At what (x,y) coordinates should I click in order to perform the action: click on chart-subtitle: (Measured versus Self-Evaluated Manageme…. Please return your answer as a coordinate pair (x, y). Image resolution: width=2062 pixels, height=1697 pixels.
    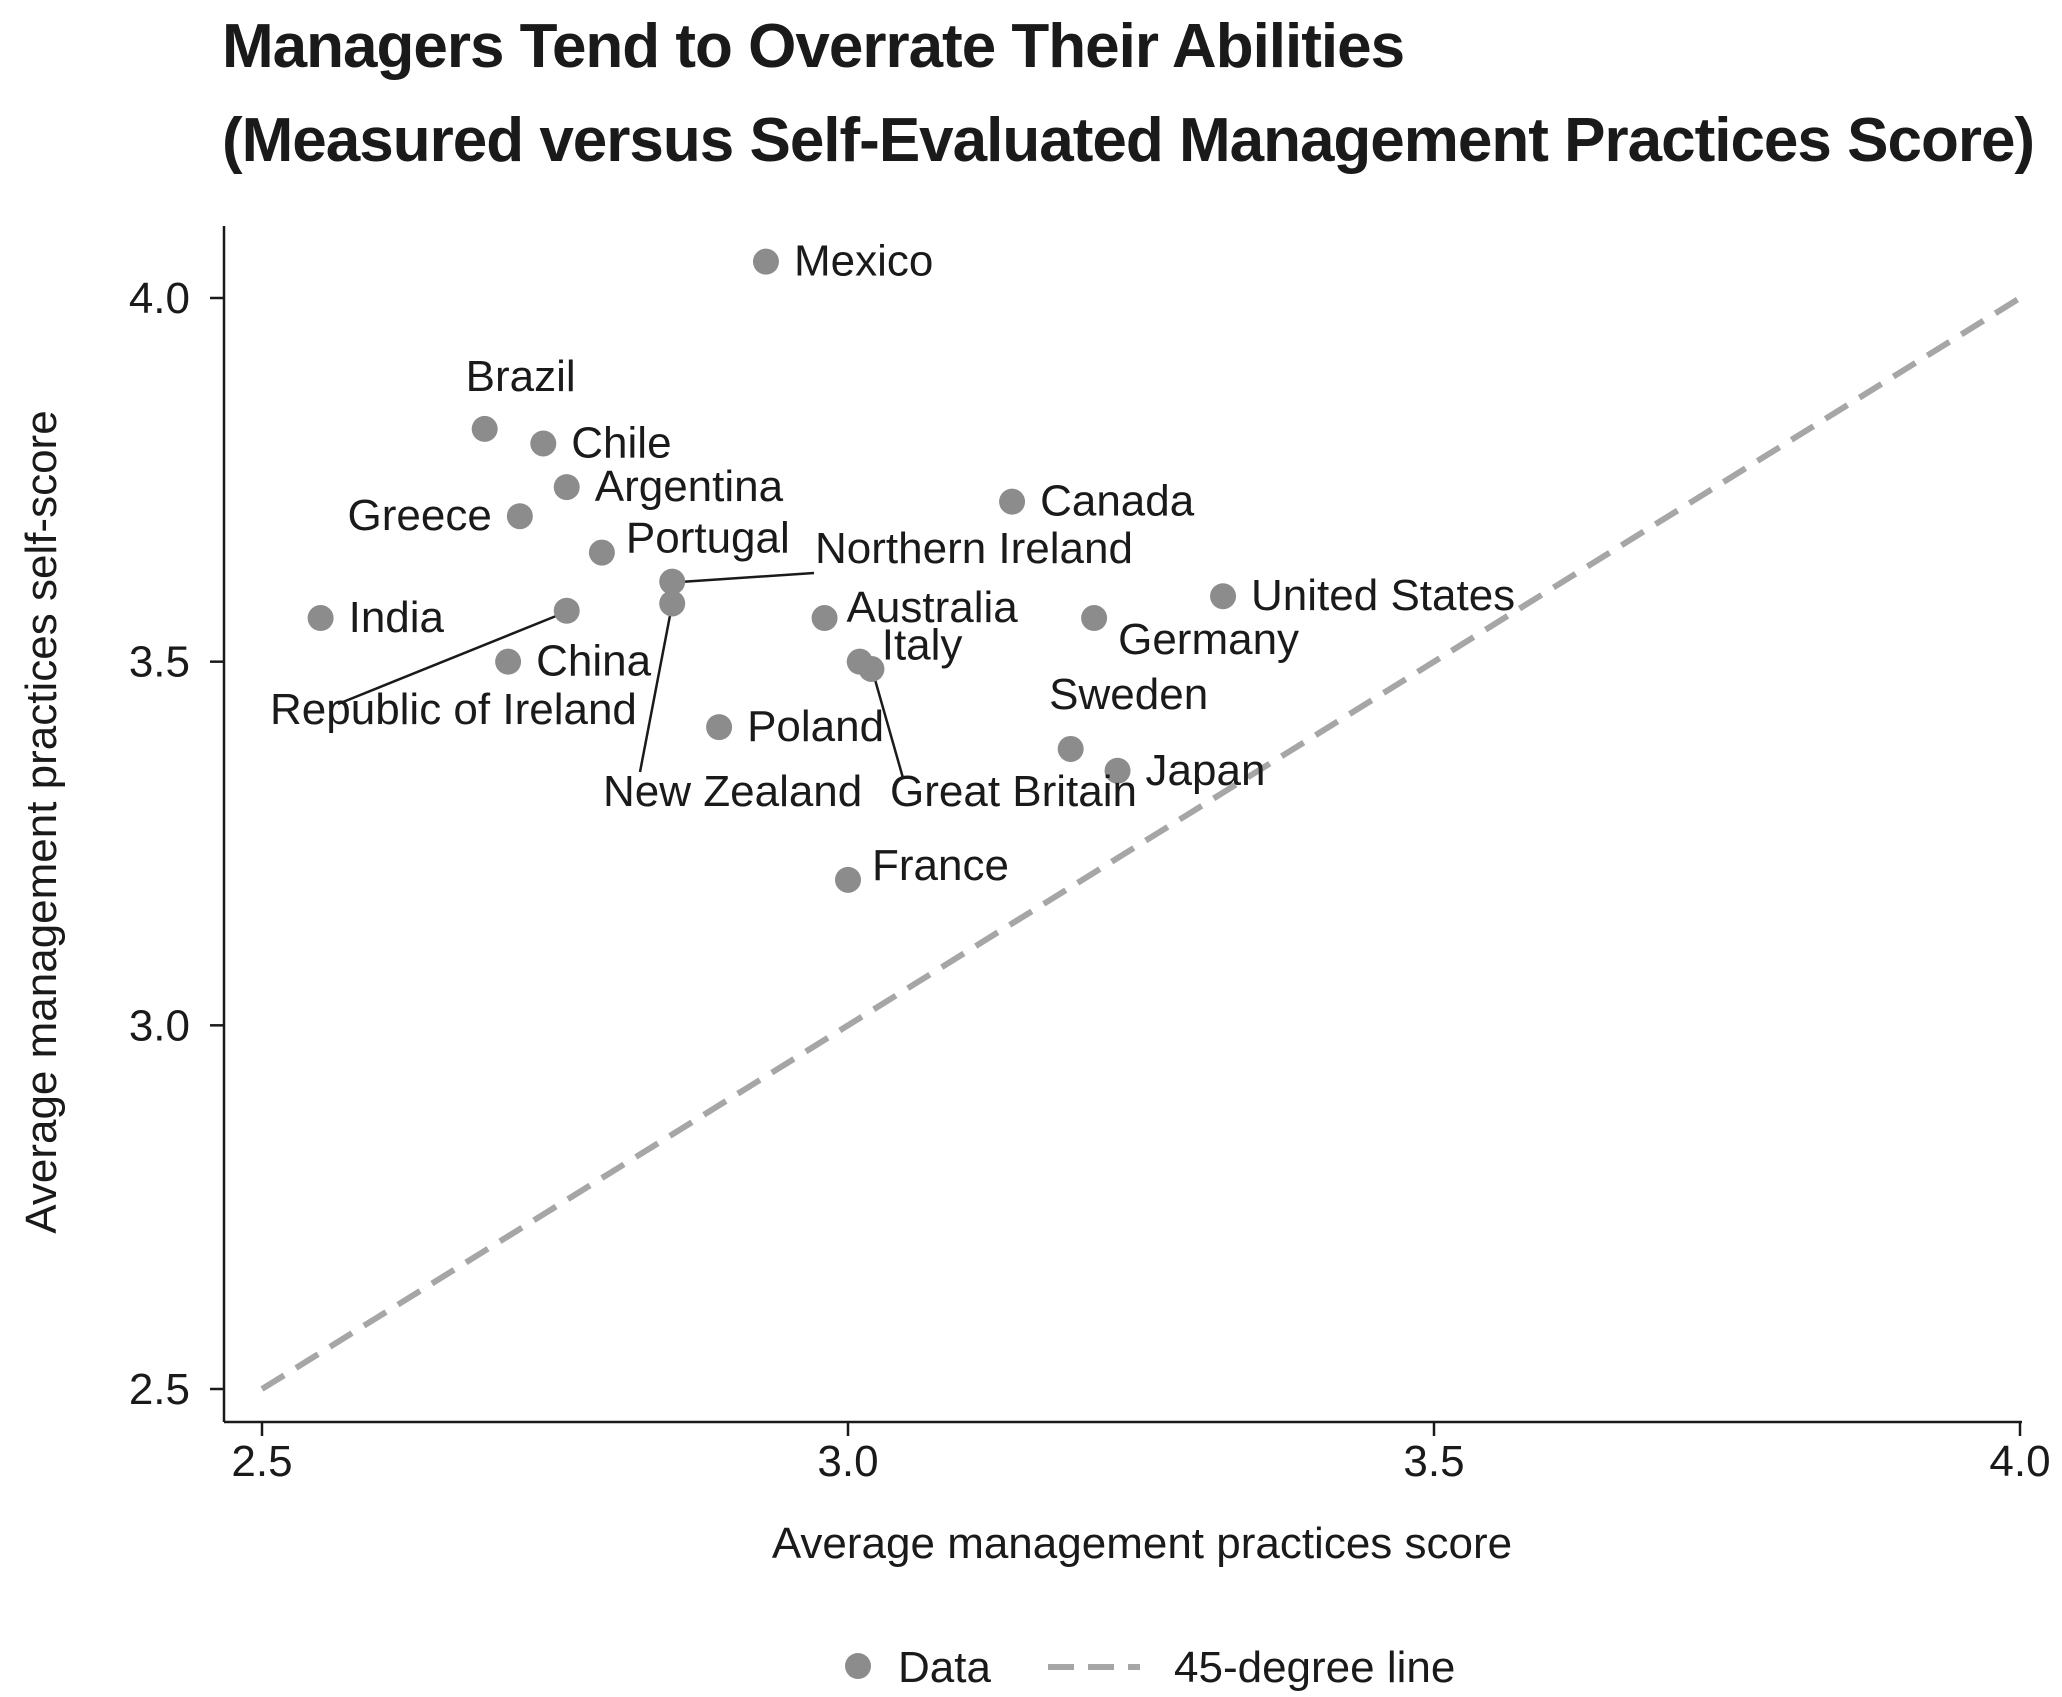
    Looking at the image, I should click on (1128, 140).